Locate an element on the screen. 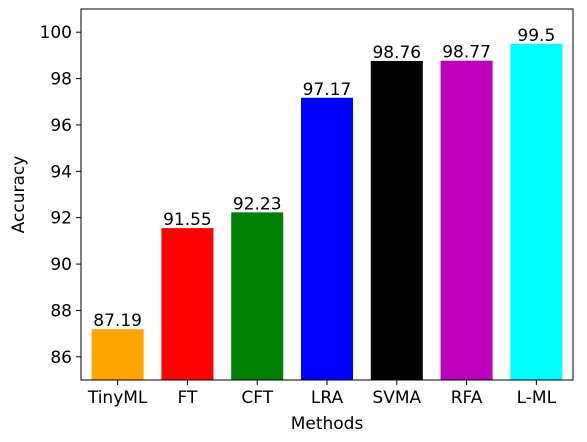  x-tick-label: SVMA is located at coordinates (396, 398).